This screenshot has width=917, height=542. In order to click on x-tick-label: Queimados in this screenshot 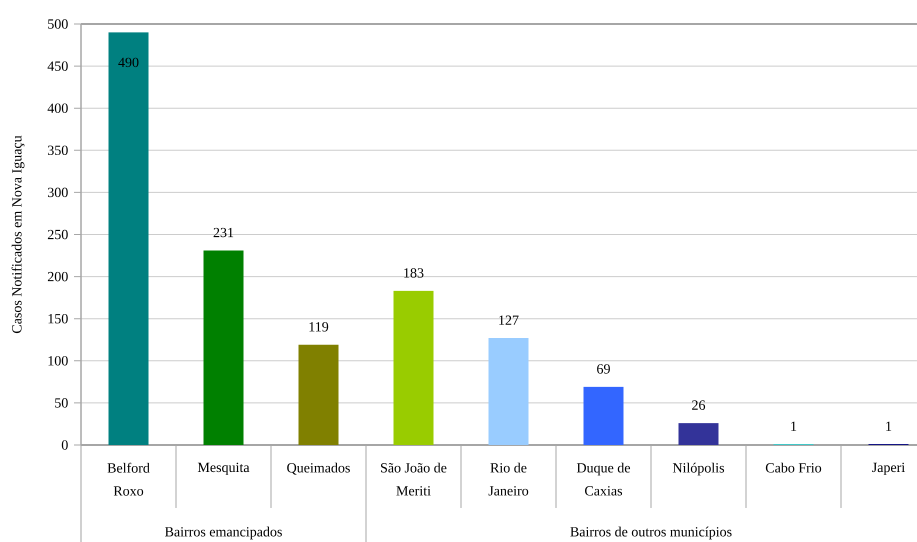, I will do `click(318, 468)`.